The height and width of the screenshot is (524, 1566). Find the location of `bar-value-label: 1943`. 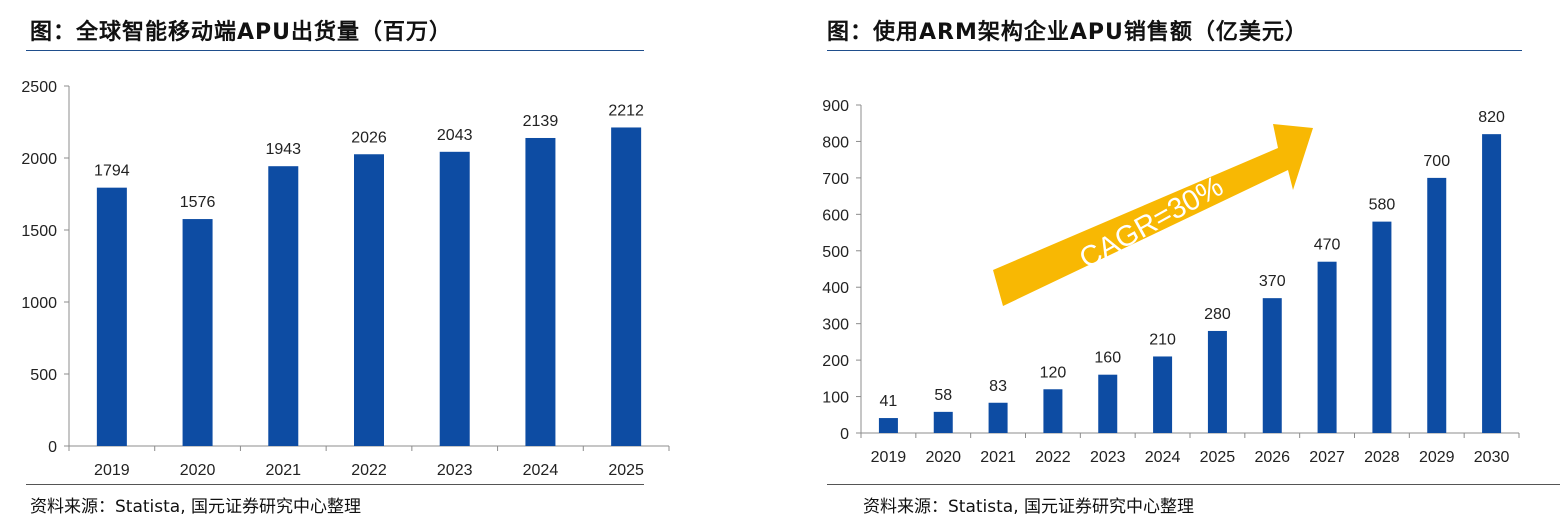

bar-value-label: 1943 is located at coordinates (283, 149).